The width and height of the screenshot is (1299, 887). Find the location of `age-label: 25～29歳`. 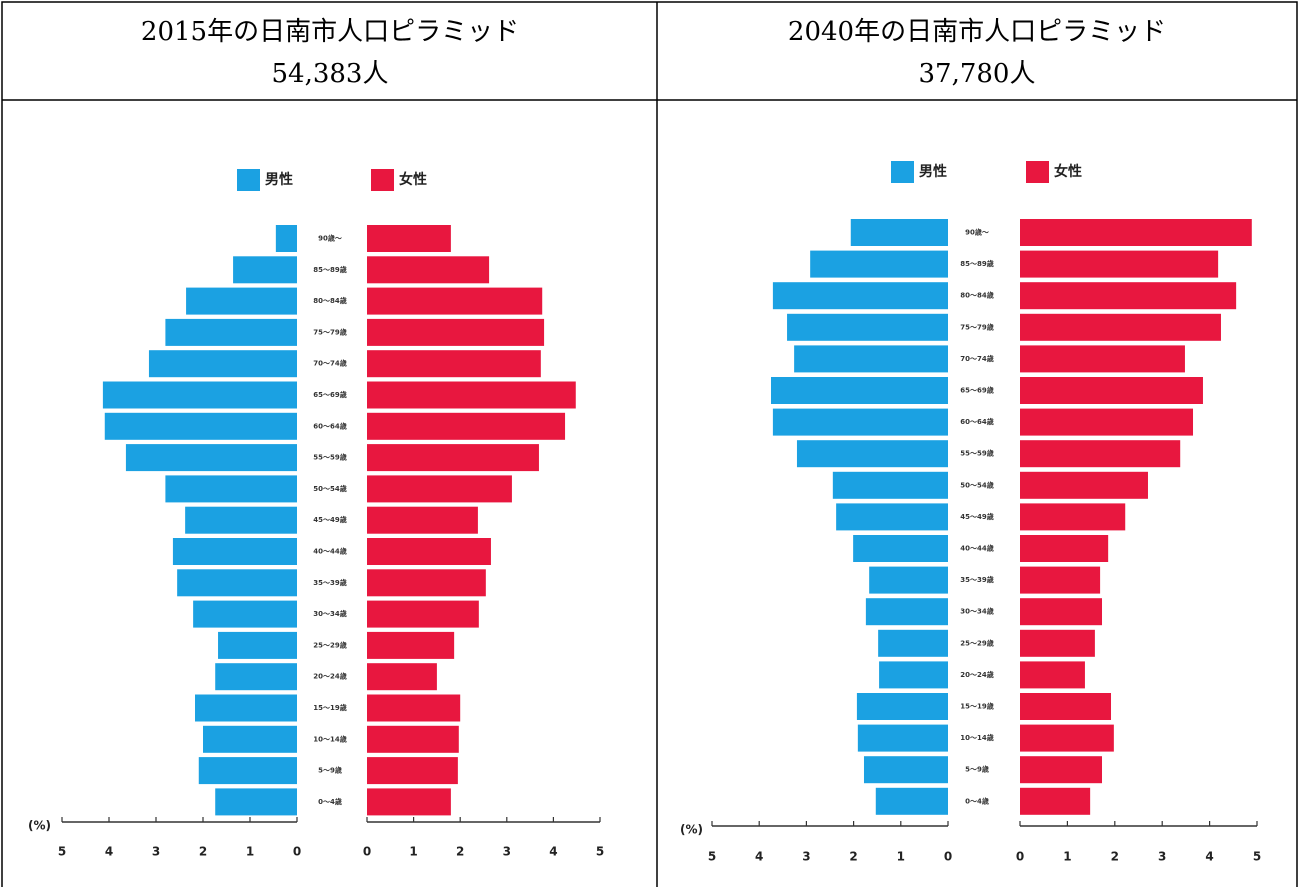

age-label: 25～29歳 is located at coordinates (976, 642).